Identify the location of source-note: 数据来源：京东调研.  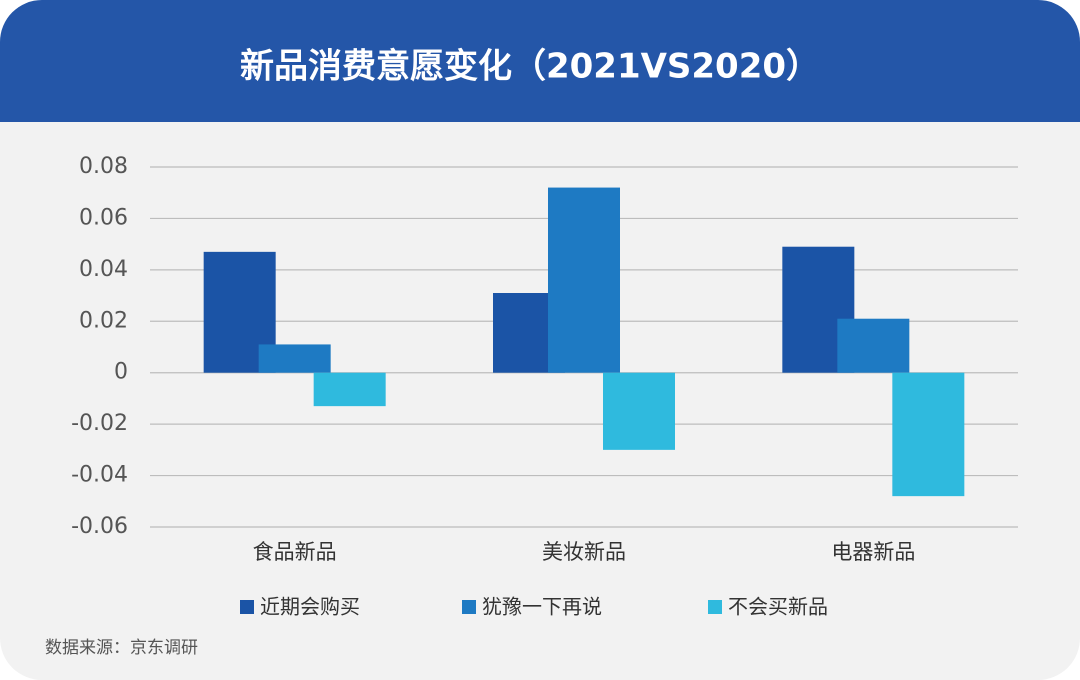
(121, 648).